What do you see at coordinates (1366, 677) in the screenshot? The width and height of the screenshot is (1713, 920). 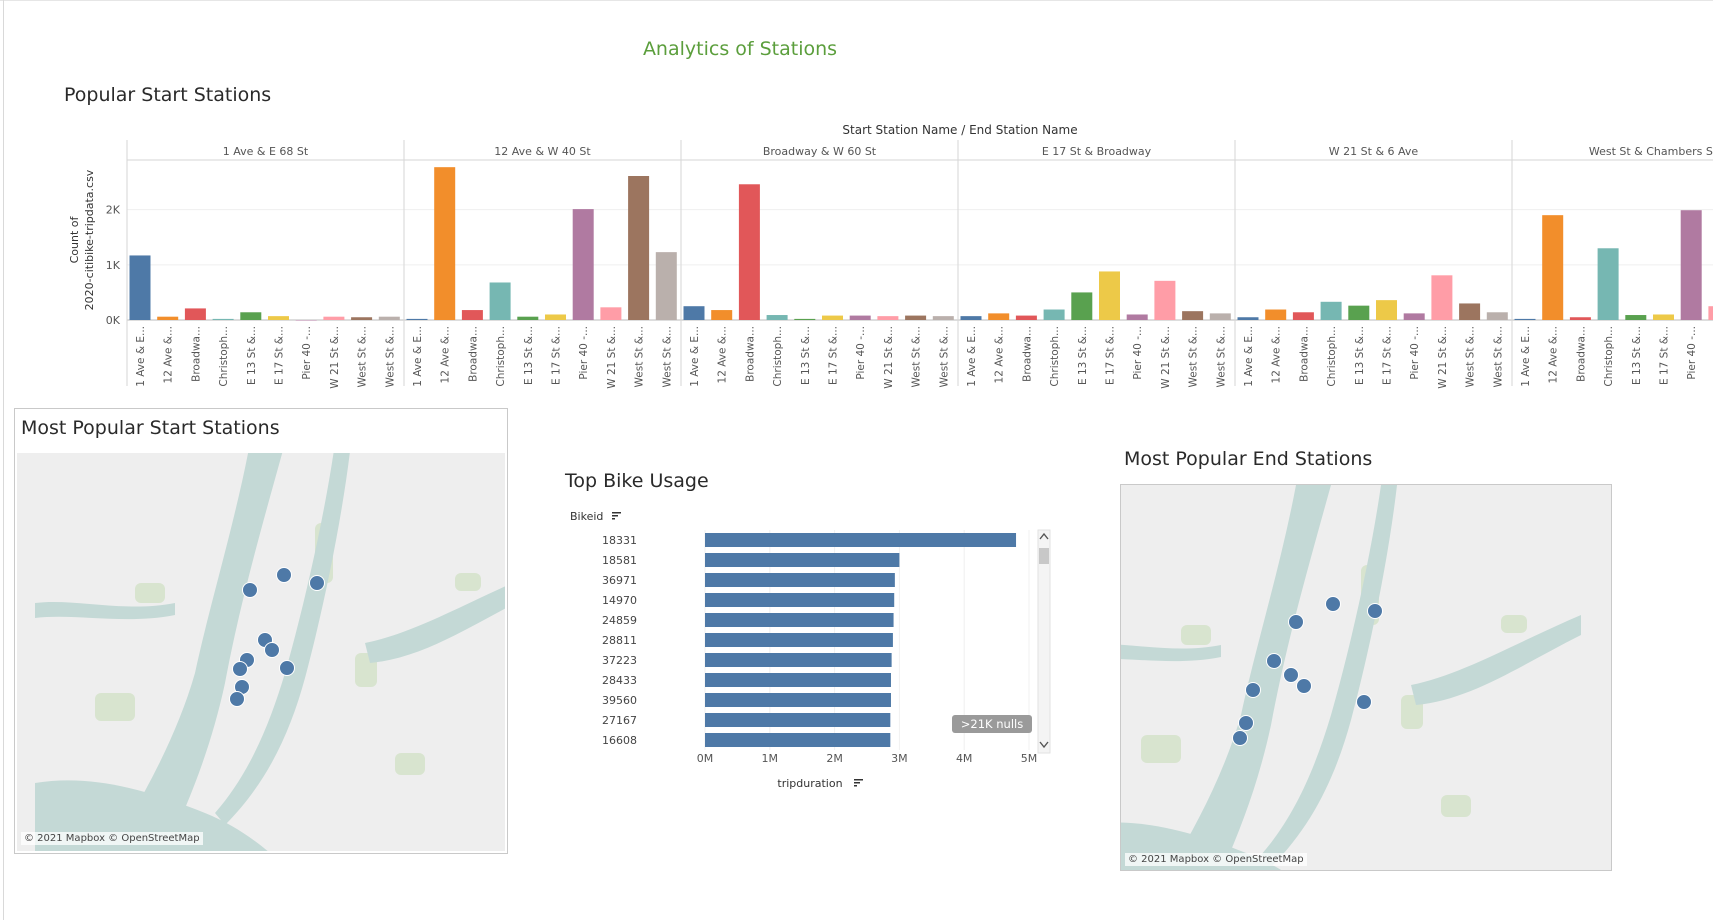 I see `end-map` at bounding box center [1366, 677].